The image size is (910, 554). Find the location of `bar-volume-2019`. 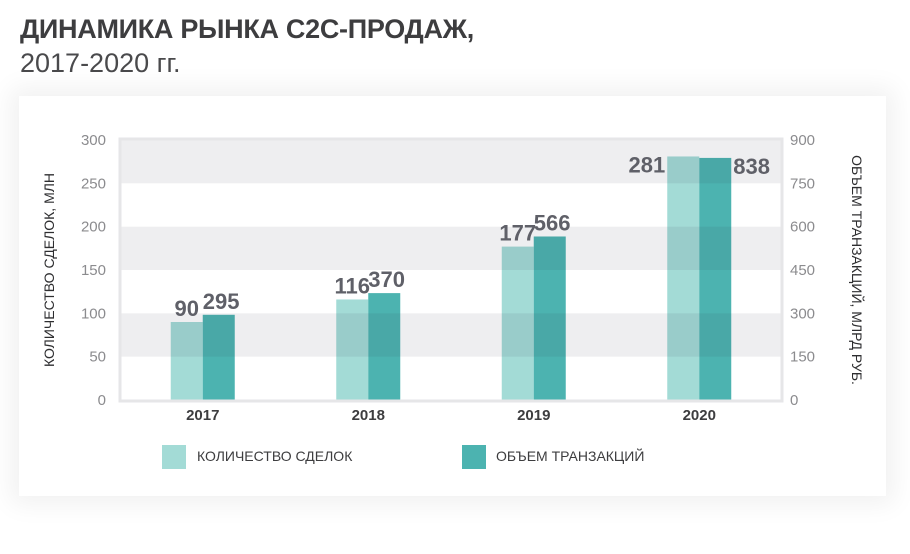

bar-volume-2019 is located at coordinates (549, 318).